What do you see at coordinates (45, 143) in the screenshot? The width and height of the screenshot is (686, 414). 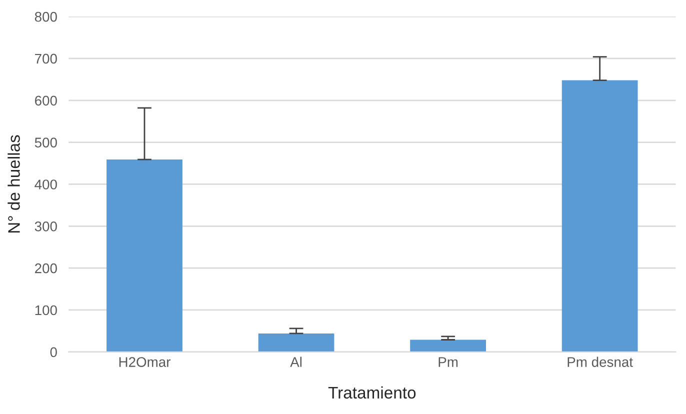 I see `y-tick-label: 500` at bounding box center [45, 143].